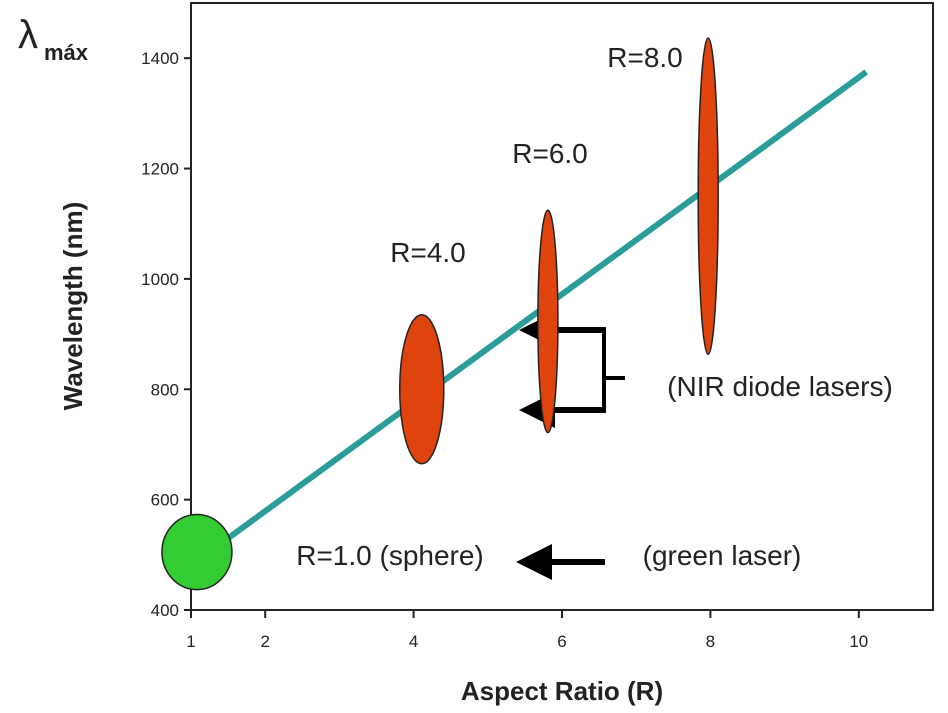 The image size is (948, 713). What do you see at coordinates (550, 153) in the screenshot?
I see `particle-label: R=6.0` at bounding box center [550, 153].